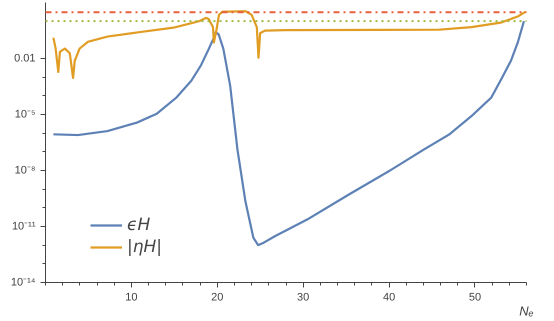 The width and height of the screenshot is (554, 321). Describe the element at coordinates (526, 311) in the screenshot. I see `x-axis-title: Nₑ` at that location.